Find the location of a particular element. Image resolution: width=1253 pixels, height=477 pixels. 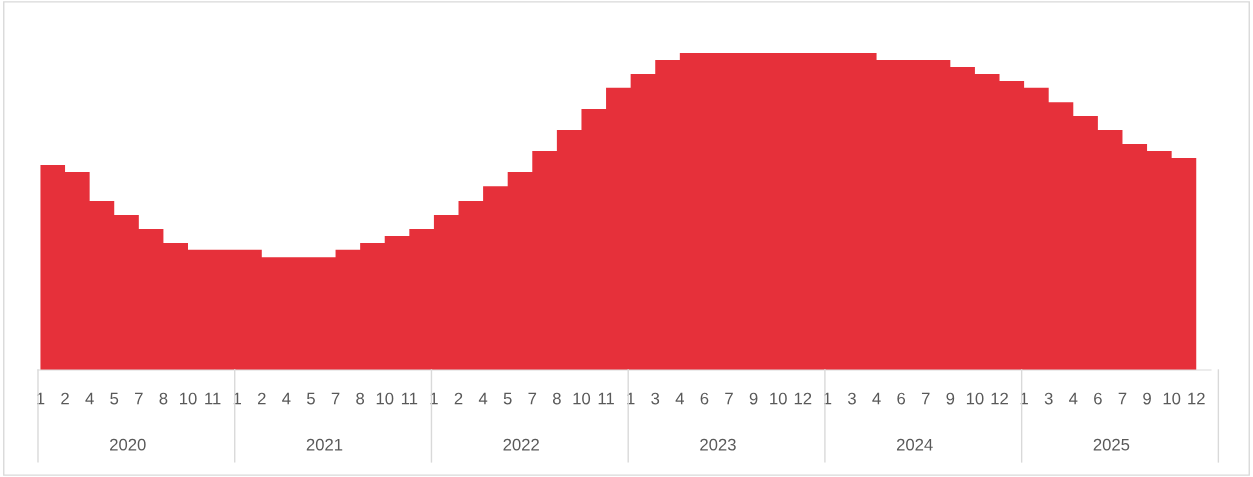

text: 2024 is located at coordinates (914, 444).